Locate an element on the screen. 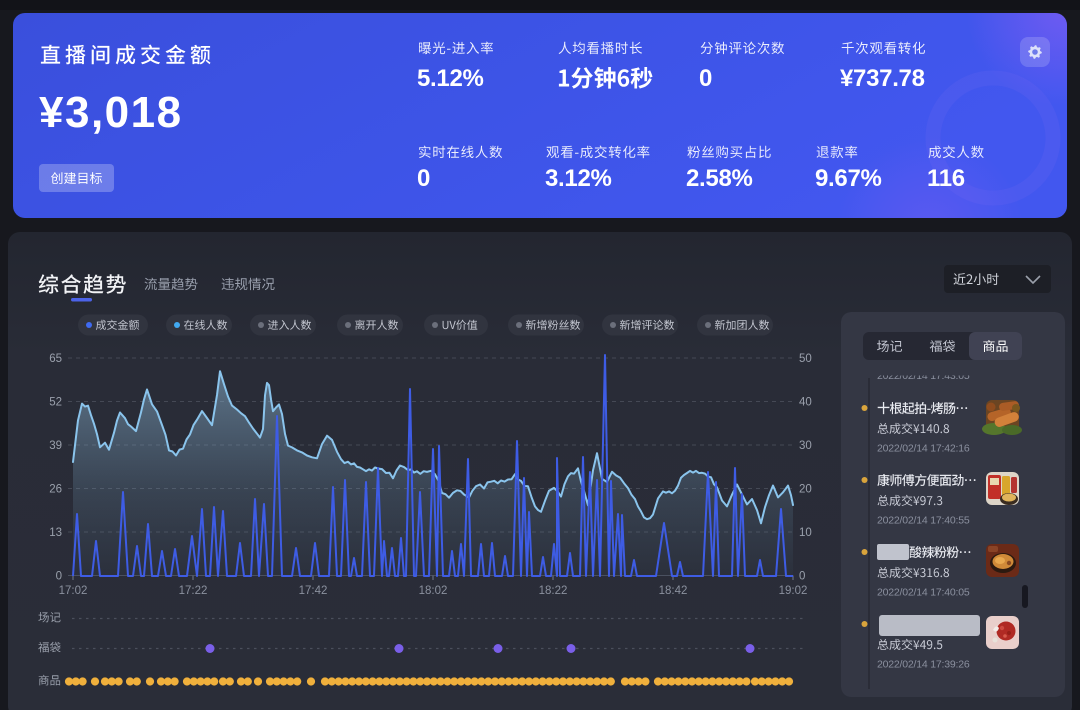  svg-text: 18:42 is located at coordinates (673, 591).